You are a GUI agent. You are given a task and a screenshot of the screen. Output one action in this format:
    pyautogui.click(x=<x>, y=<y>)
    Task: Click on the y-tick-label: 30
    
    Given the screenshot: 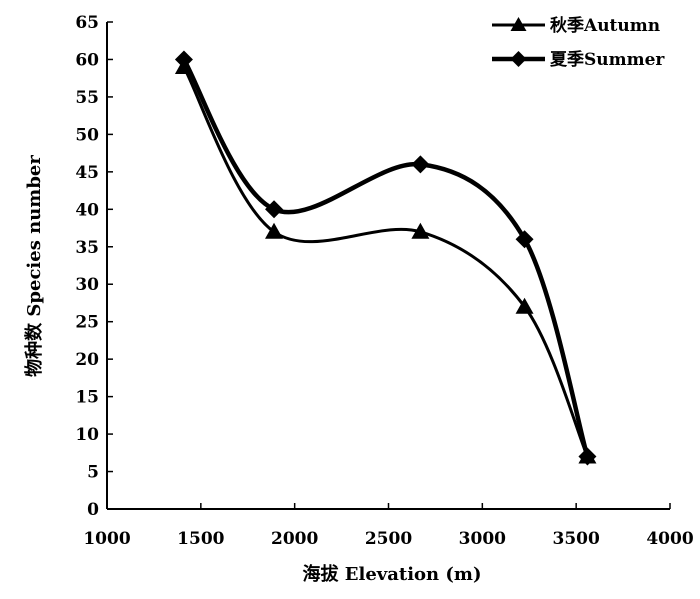 What is the action you would take?
    pyautogui.click(x=87, y=285)
    